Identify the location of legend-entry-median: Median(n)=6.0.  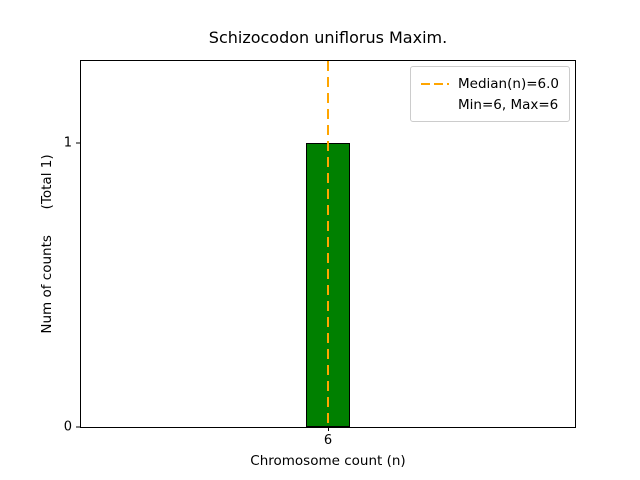
(490, 83).